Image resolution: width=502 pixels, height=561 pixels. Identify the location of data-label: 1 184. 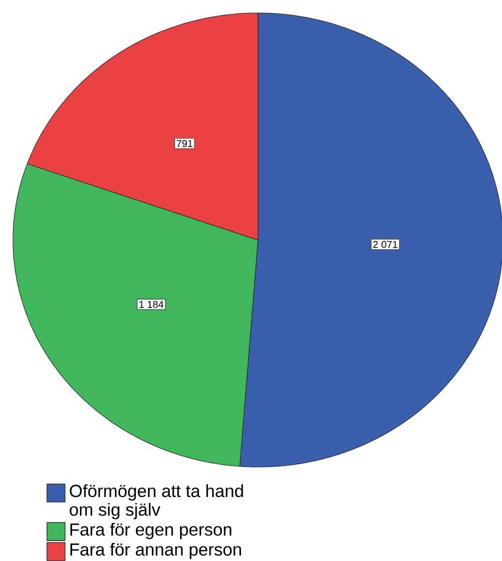
(151, 304).